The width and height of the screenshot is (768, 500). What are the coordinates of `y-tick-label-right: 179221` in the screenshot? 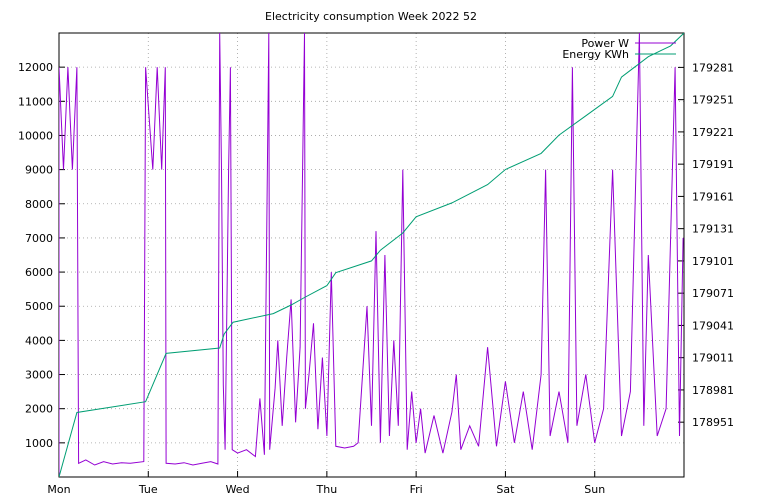 It's located at (713, 132).